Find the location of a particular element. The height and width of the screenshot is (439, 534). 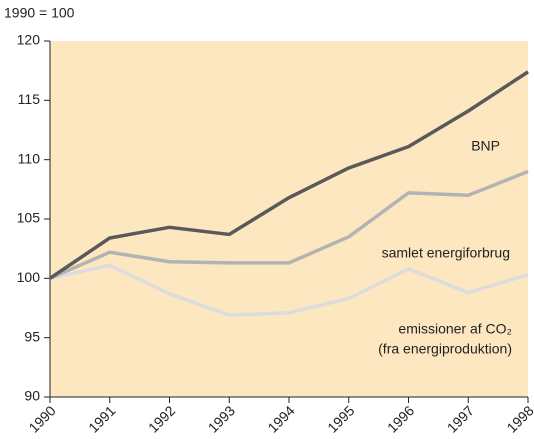

series-label: emissioner af CO₂ is located at coordinates (455, 329).